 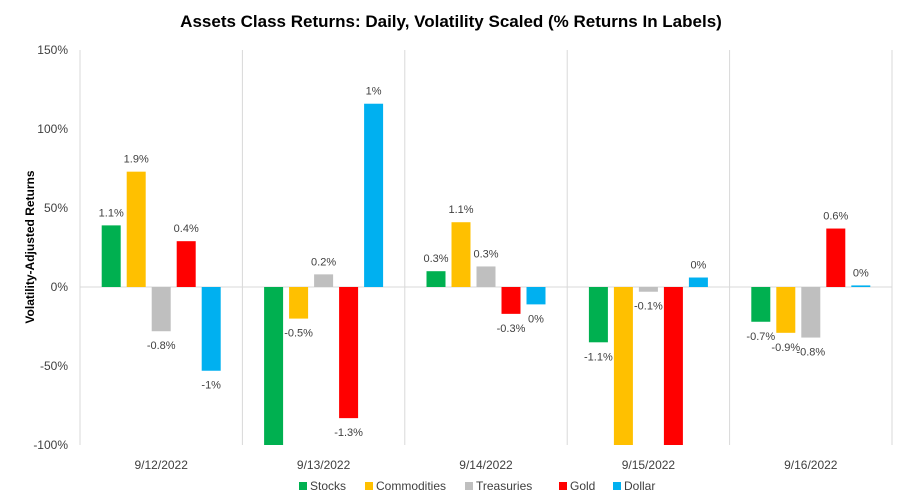 I want to click on legend-swatch-treasuries, so click(x=469, y=486).